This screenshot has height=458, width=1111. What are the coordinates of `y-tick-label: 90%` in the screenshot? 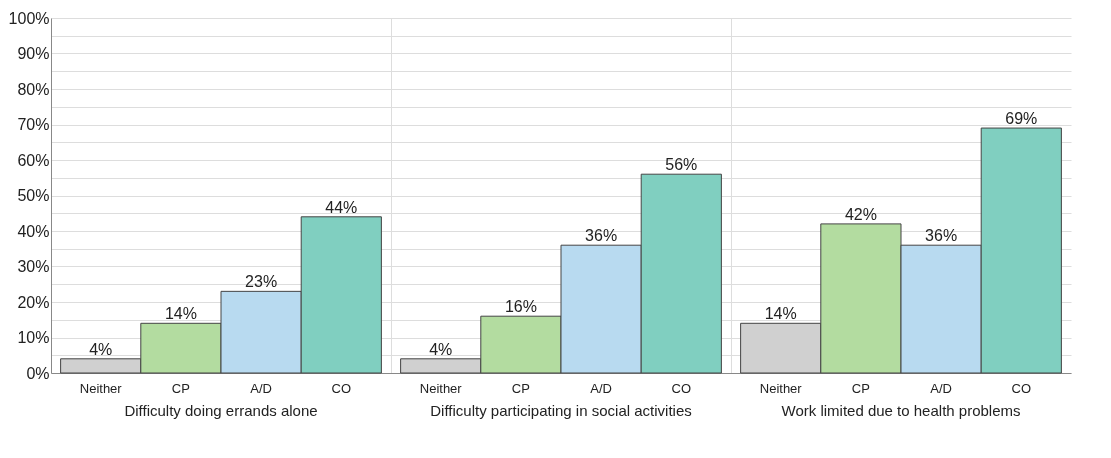 It's located at (33, 53).